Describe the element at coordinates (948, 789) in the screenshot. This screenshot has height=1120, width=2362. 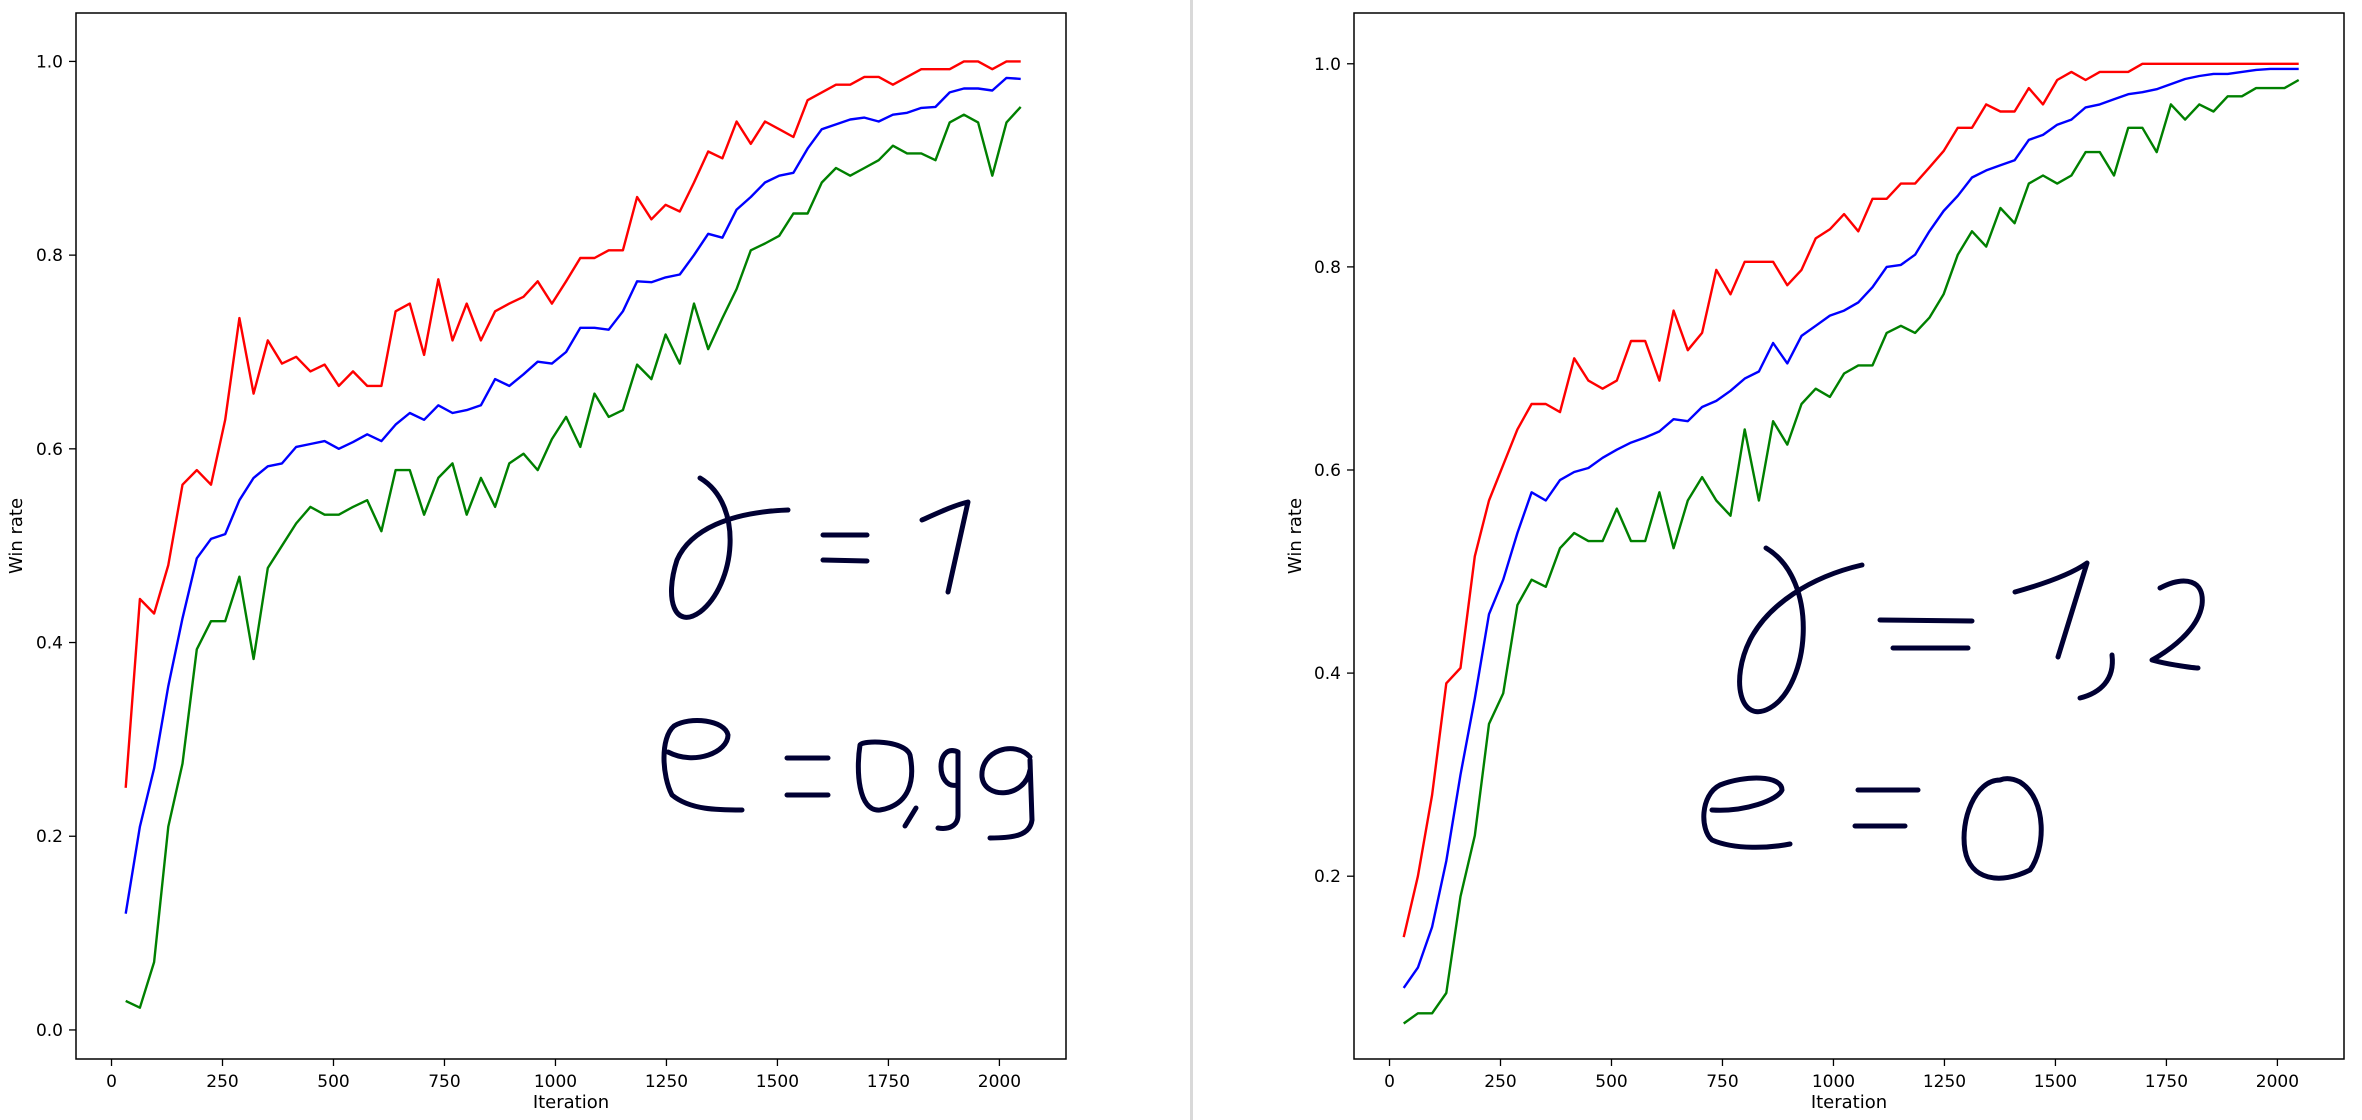
I see `nine-glyph` at that location.